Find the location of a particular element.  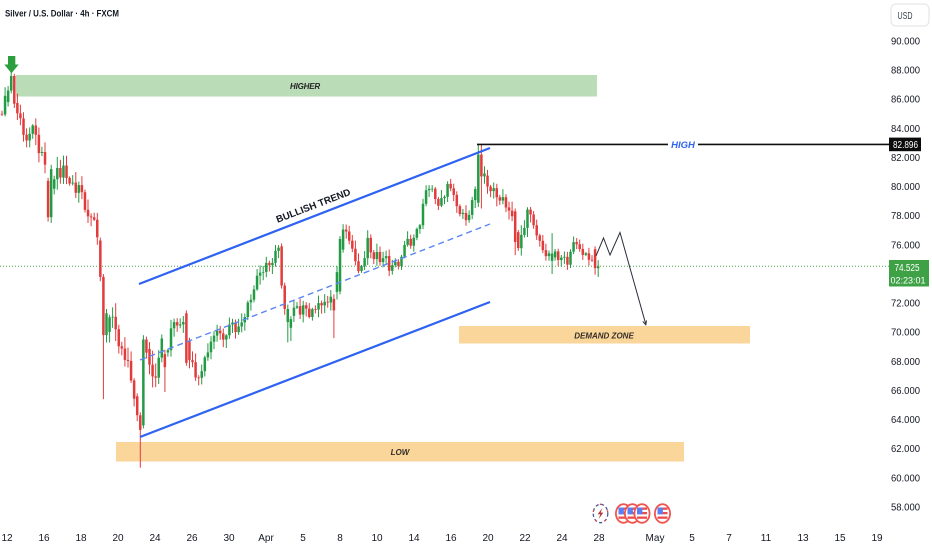

svg-text: 58.000 is located at coordinates (905, 507).